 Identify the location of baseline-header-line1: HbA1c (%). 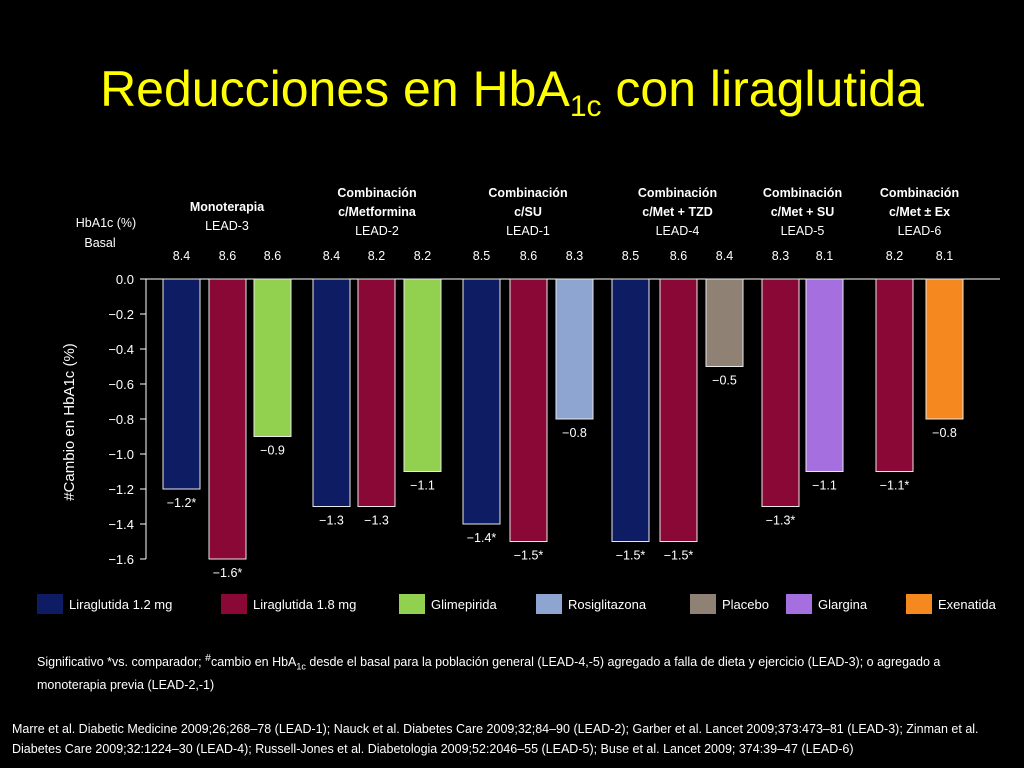
(106, 223).